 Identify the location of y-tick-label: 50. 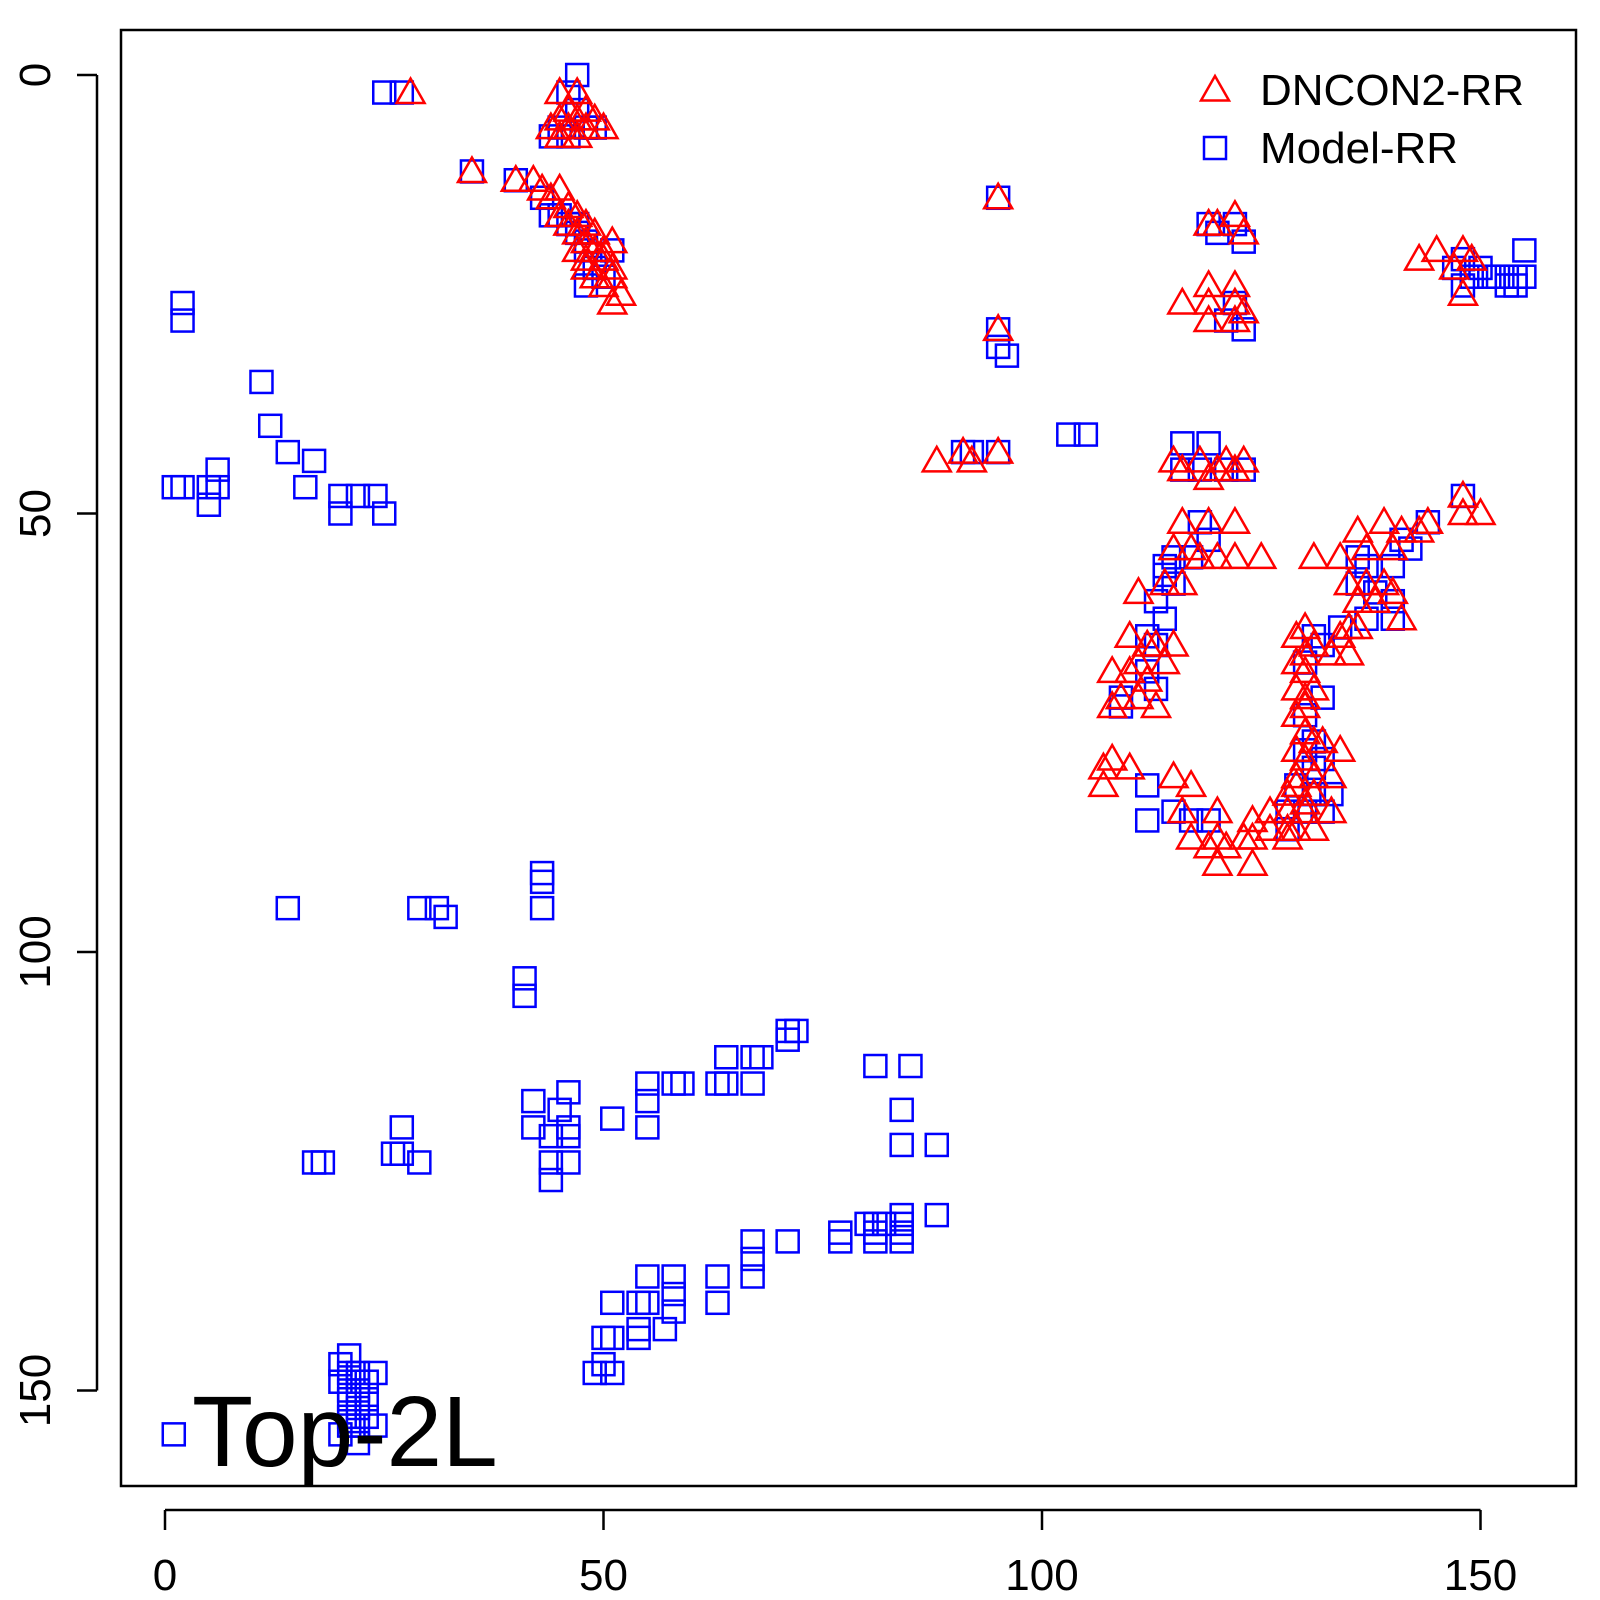
(35, 513).